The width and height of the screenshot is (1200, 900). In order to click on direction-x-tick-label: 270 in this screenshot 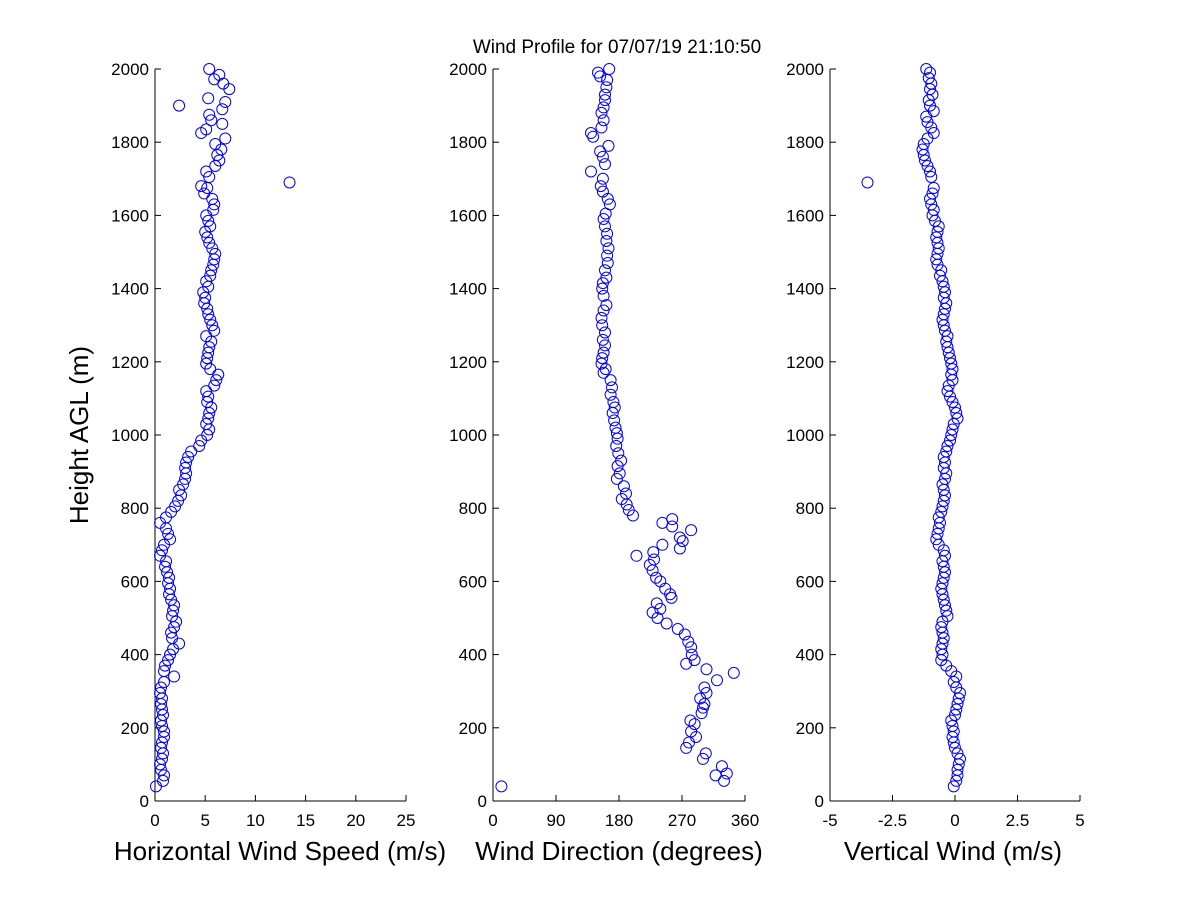, I will do `click(682, 820)`.